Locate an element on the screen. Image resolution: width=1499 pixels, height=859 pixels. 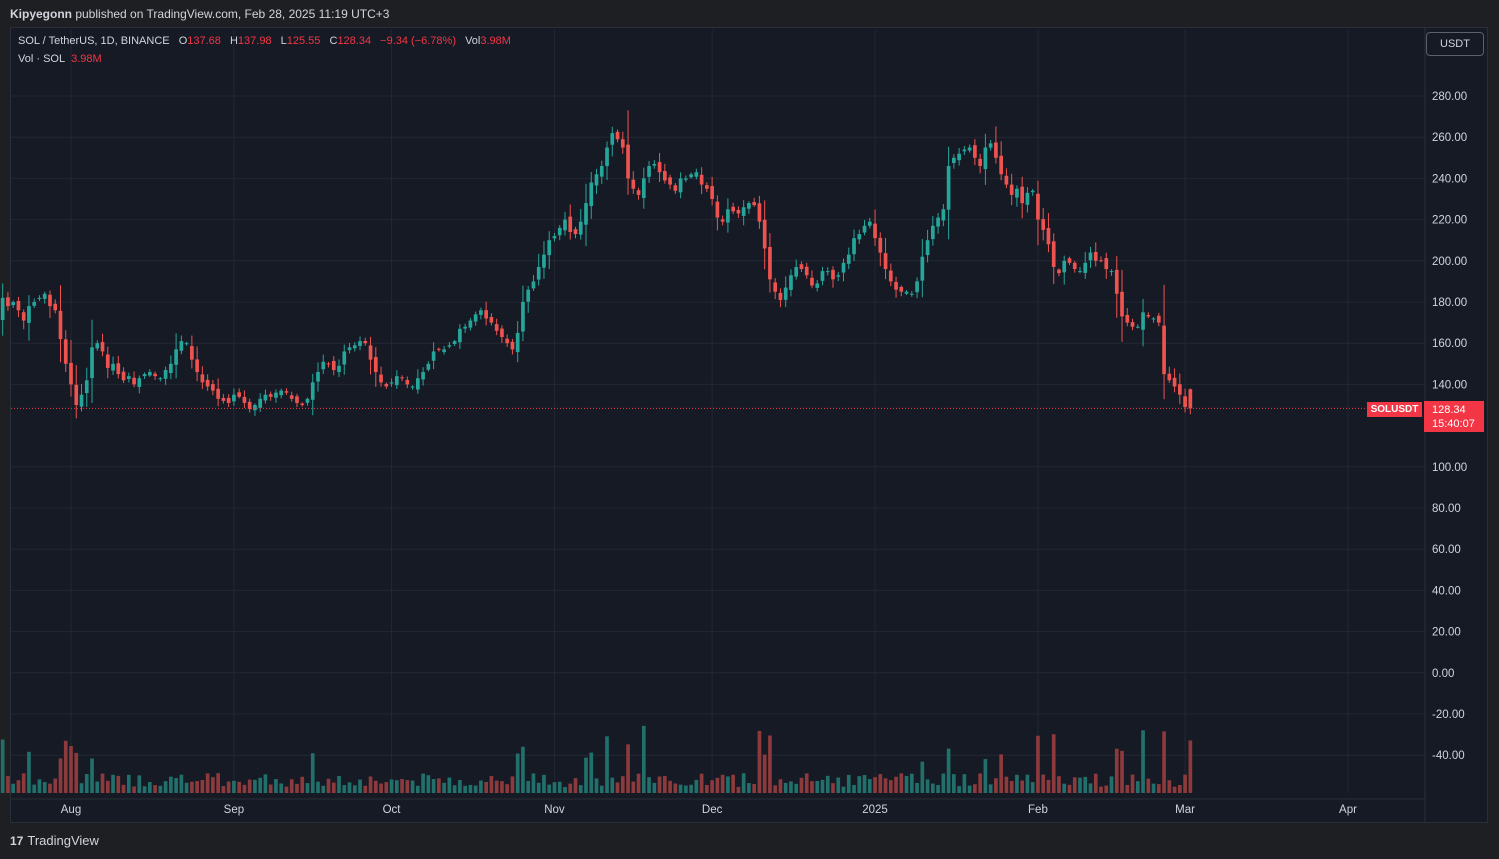
x-tick-label: Aug is located at coordinates (71, 810).